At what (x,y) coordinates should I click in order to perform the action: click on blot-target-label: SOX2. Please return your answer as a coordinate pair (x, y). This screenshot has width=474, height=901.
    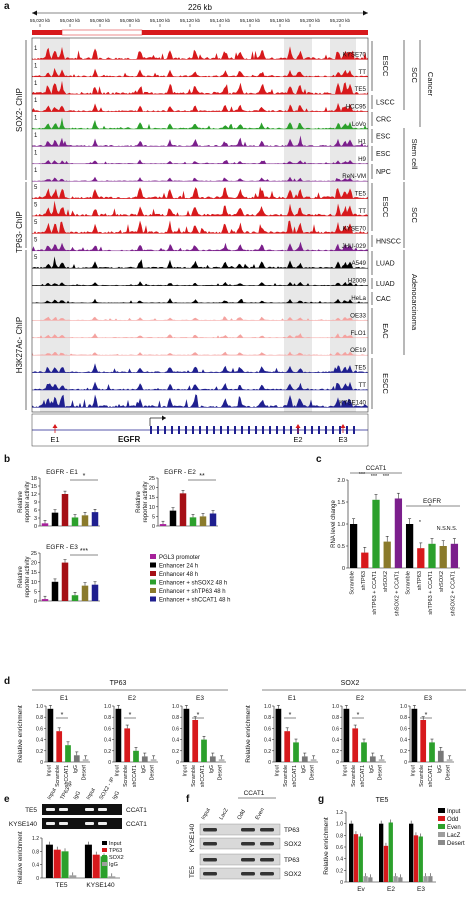
    Looking at the image, I should click on (293, 874).